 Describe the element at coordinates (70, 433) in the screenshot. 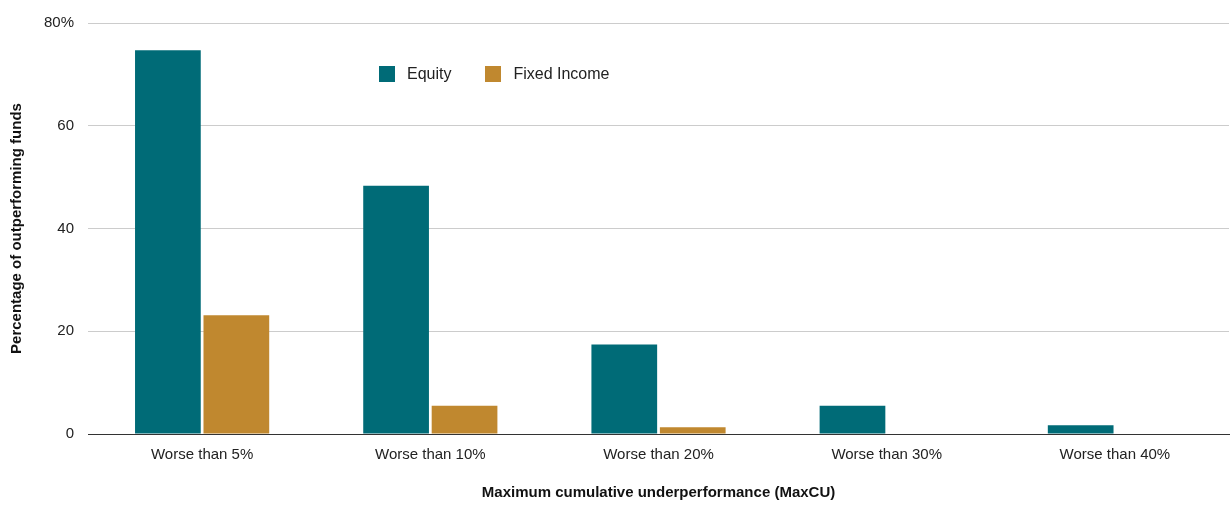

I see `y-tick-label: 0` at that location.